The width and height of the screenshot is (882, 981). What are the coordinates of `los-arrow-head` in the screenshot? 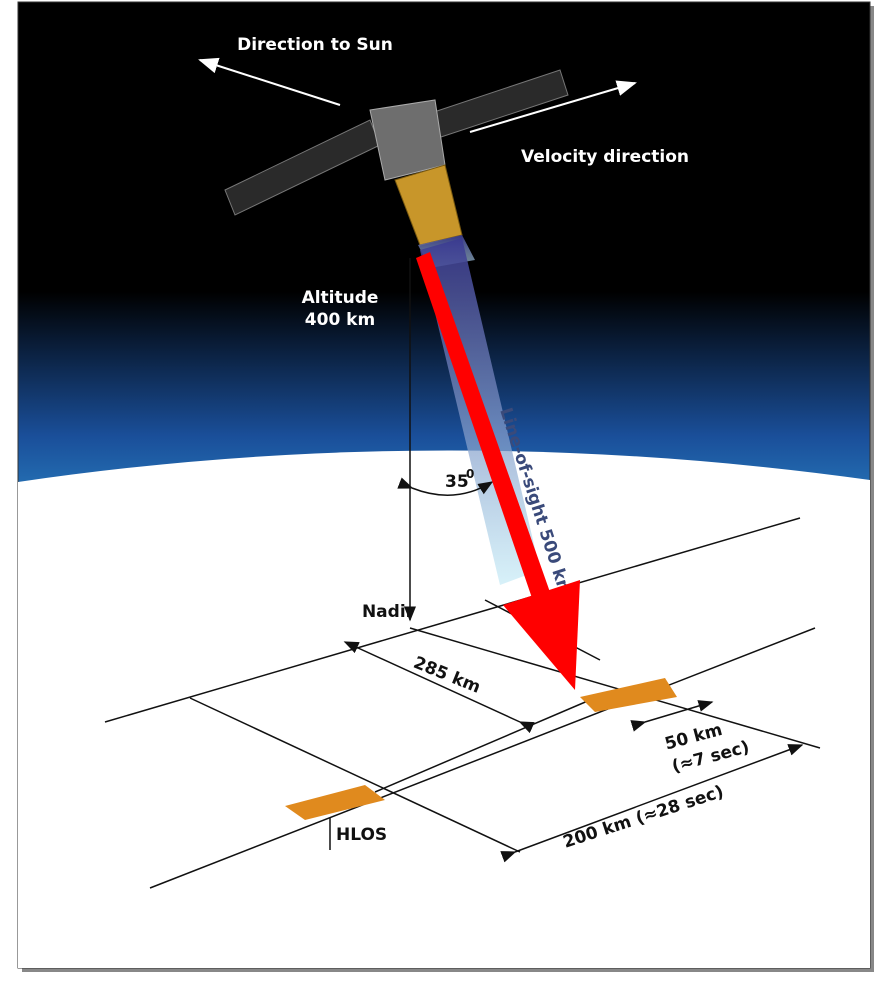 It's located at (541, 635).